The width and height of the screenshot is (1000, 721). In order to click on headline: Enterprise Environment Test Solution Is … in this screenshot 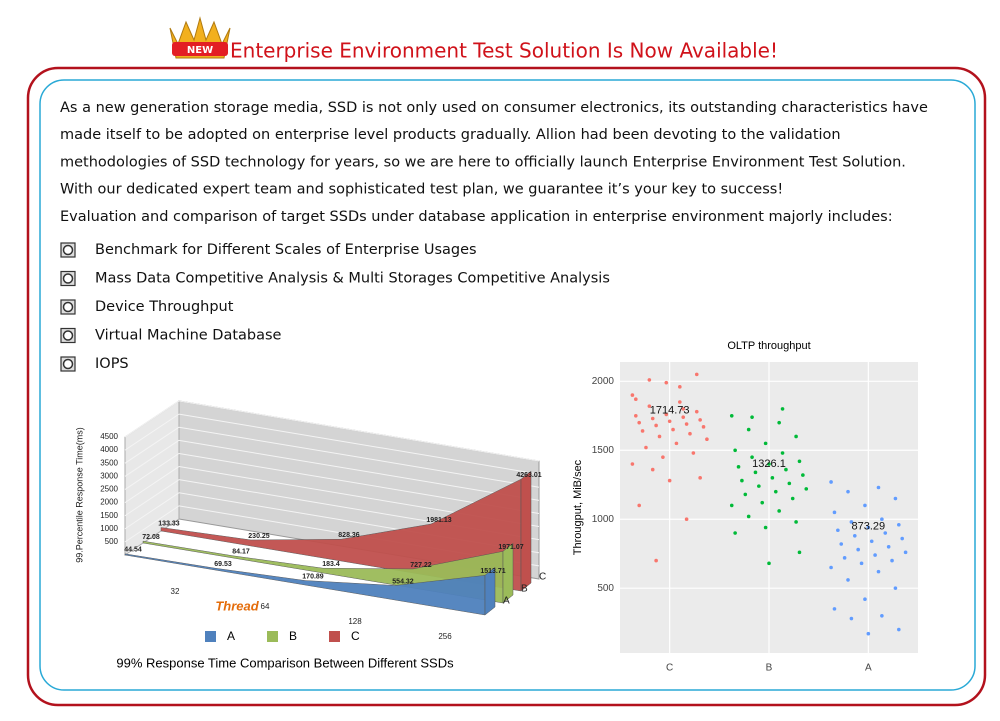, I will do `click(504, 51)`.